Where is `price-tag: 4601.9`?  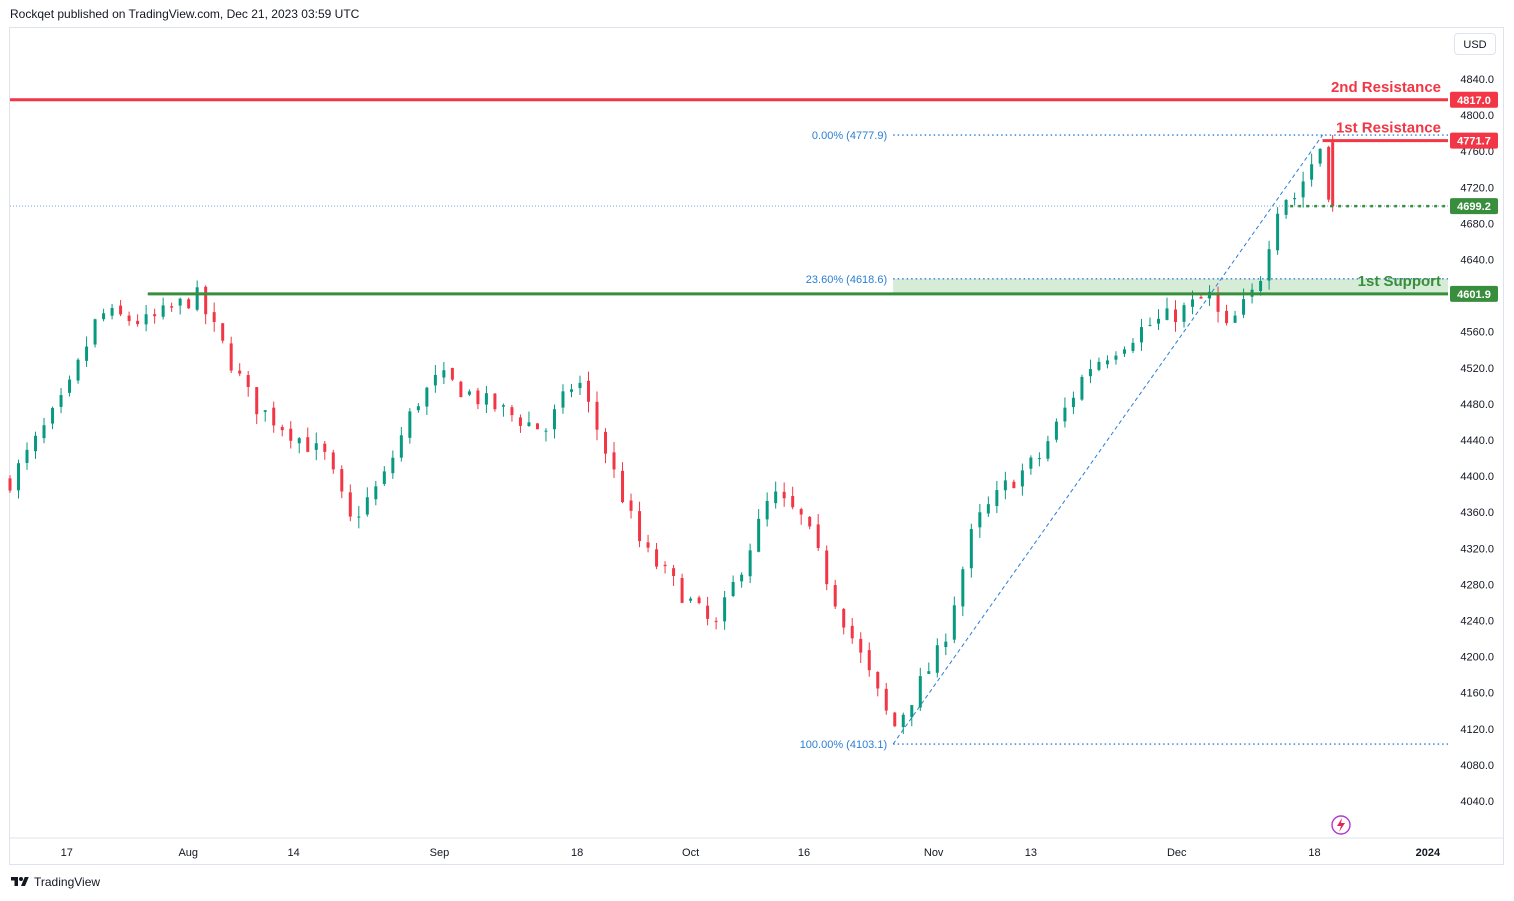 price-tag: 4601.9 is located at coordinates (1474, 293).